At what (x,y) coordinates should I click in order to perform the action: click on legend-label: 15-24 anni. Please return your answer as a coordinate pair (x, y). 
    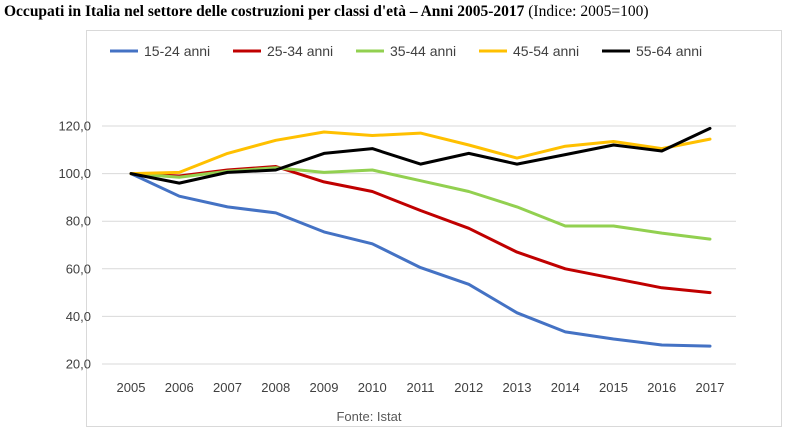
    Looking at the image, I should click on (177, 51).